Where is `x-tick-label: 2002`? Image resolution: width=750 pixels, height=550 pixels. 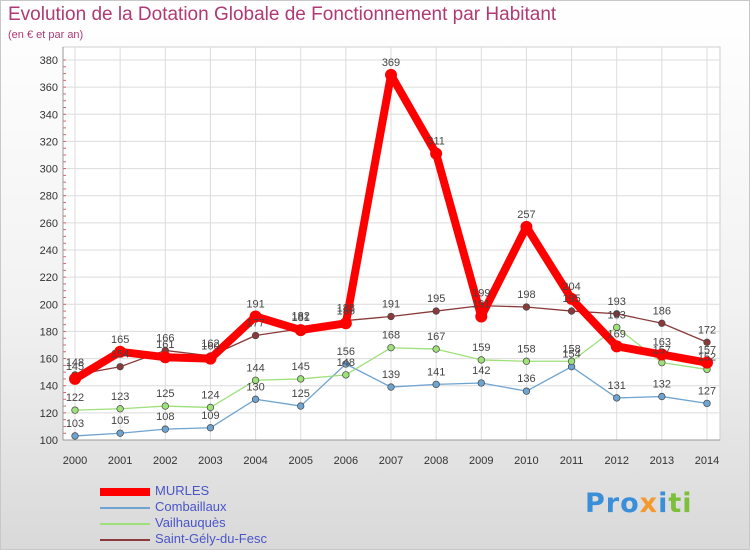
x-tick-label: 2002 is located at coordinates (165, 461).